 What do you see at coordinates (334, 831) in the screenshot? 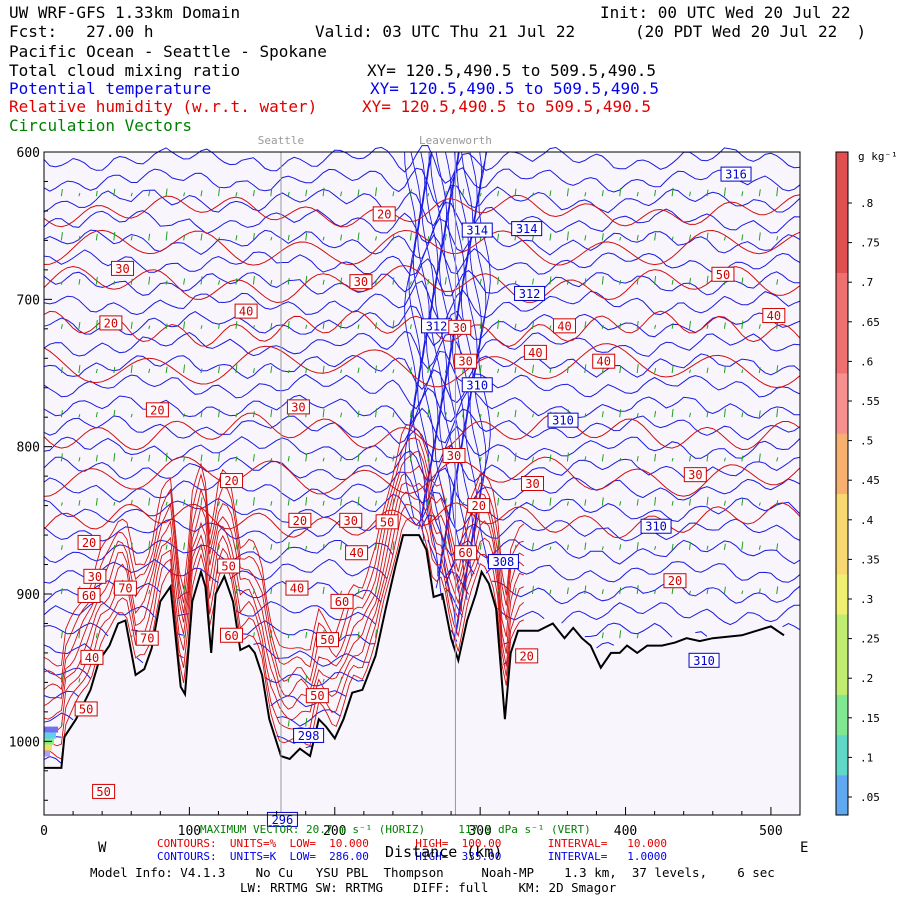
I see `x-tick-label: 200` at bounding box center [334, 831].